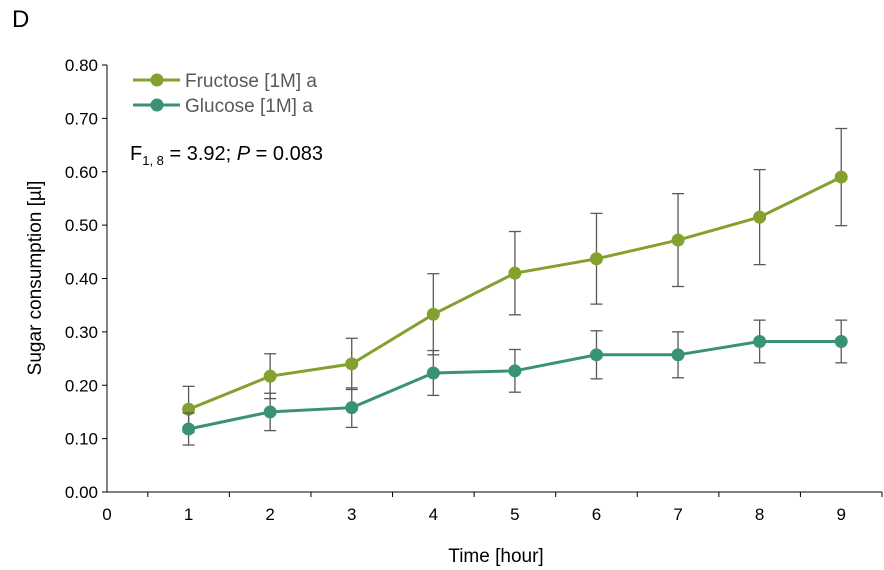  Describe the element at coordinates (244, 154) in the screenshot. I see `stat-p-symbol: P` at that location.